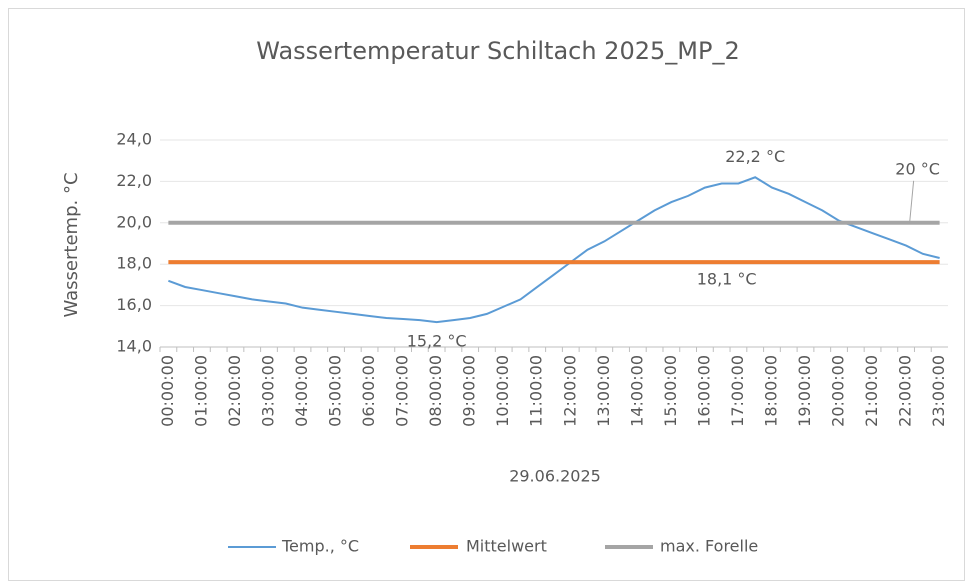 This screenshot has height=582, width=966. I want to click on x-tick-label: 05:00:00, so click(335, 391).